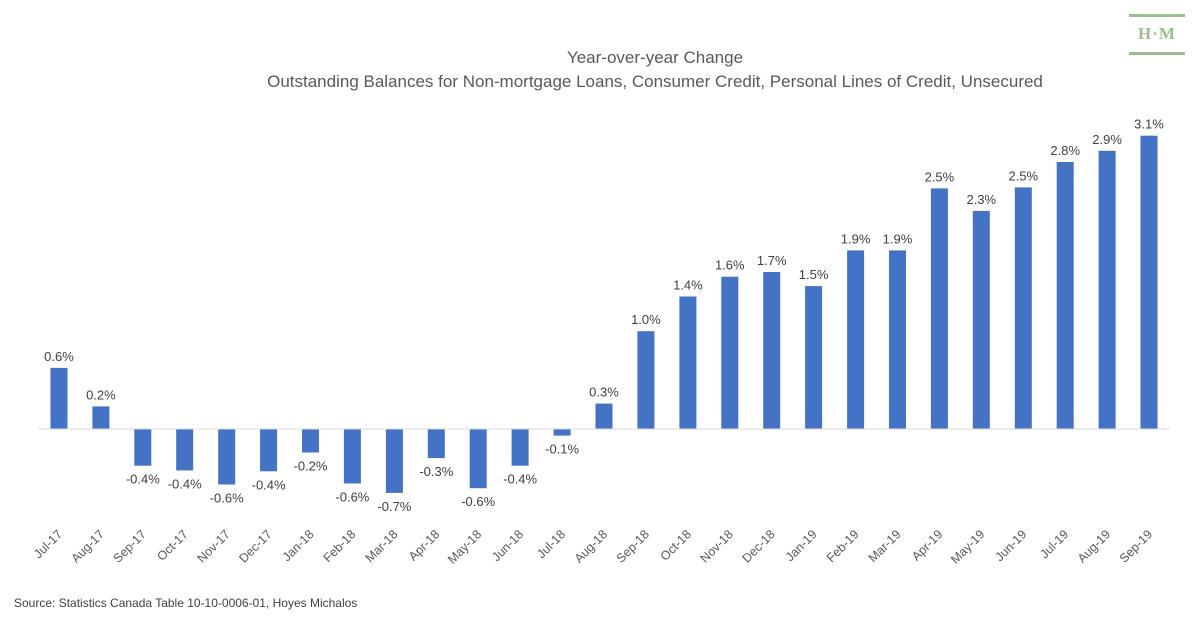  What do you see at coordinates (143, 479) in the screenshot?
I see `data-label-sep-17: -0.4%` at bounding box center [143, 479].